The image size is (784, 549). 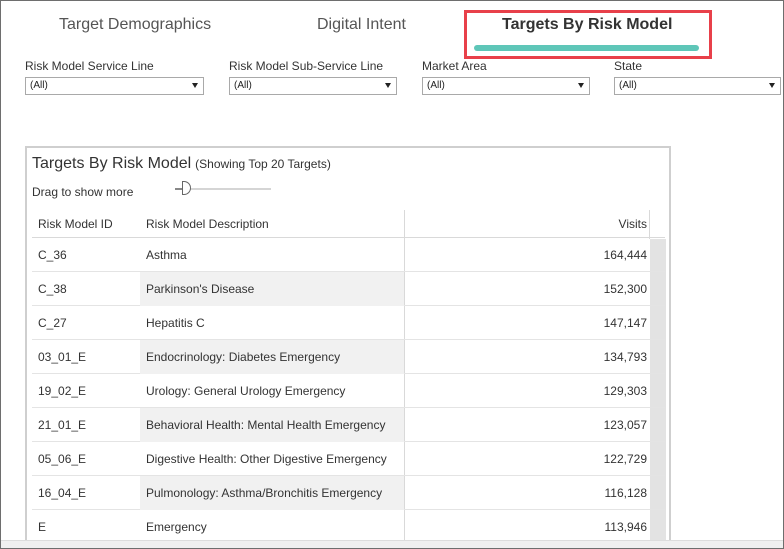 What do you see at coordinates (223, 189) in the screenshot?
I see `slider-track` at bounding box center [223, 189].